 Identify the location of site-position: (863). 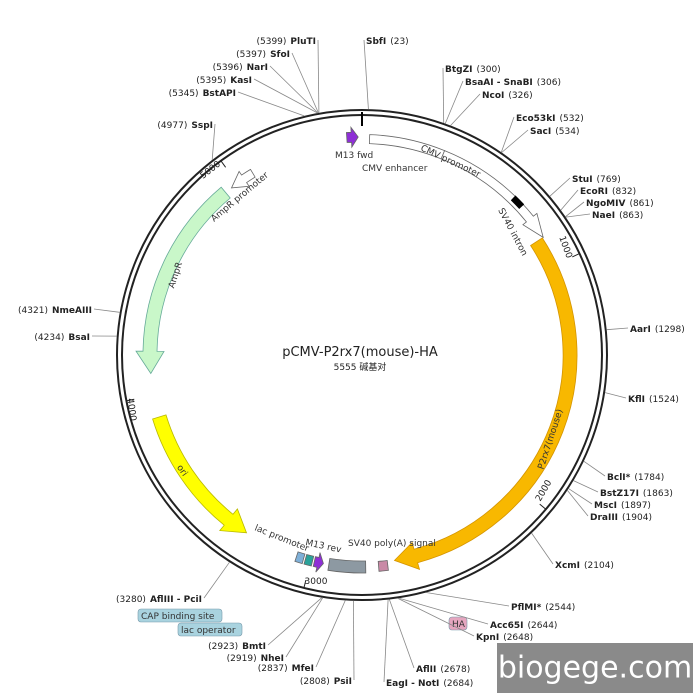
(631, 216).